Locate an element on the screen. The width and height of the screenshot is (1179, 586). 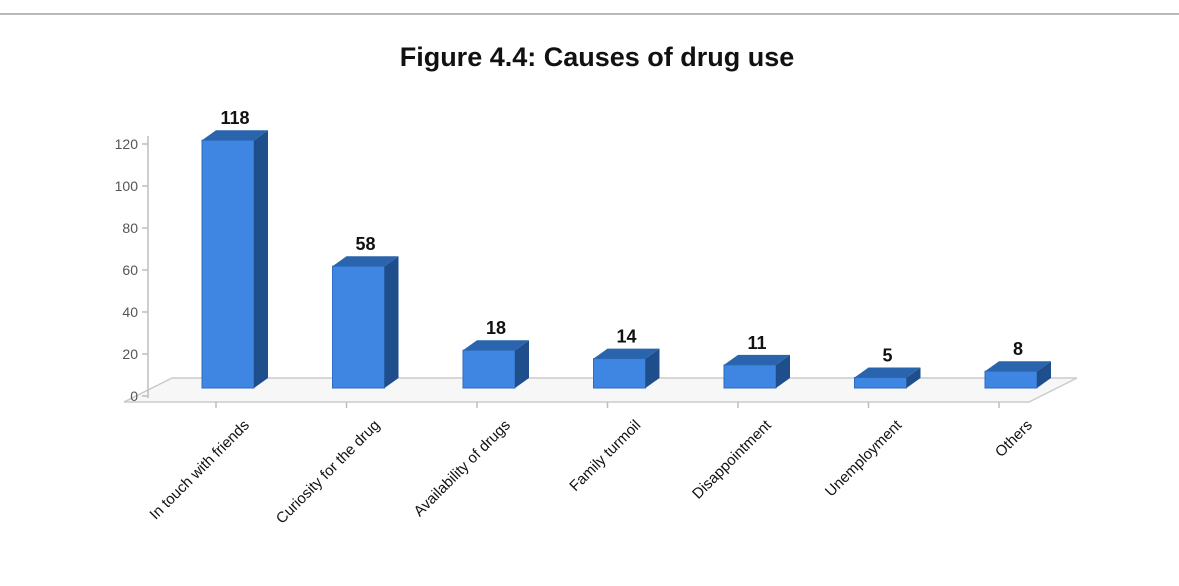
category-label: Family turmoil is located at coordinates (605, 456).